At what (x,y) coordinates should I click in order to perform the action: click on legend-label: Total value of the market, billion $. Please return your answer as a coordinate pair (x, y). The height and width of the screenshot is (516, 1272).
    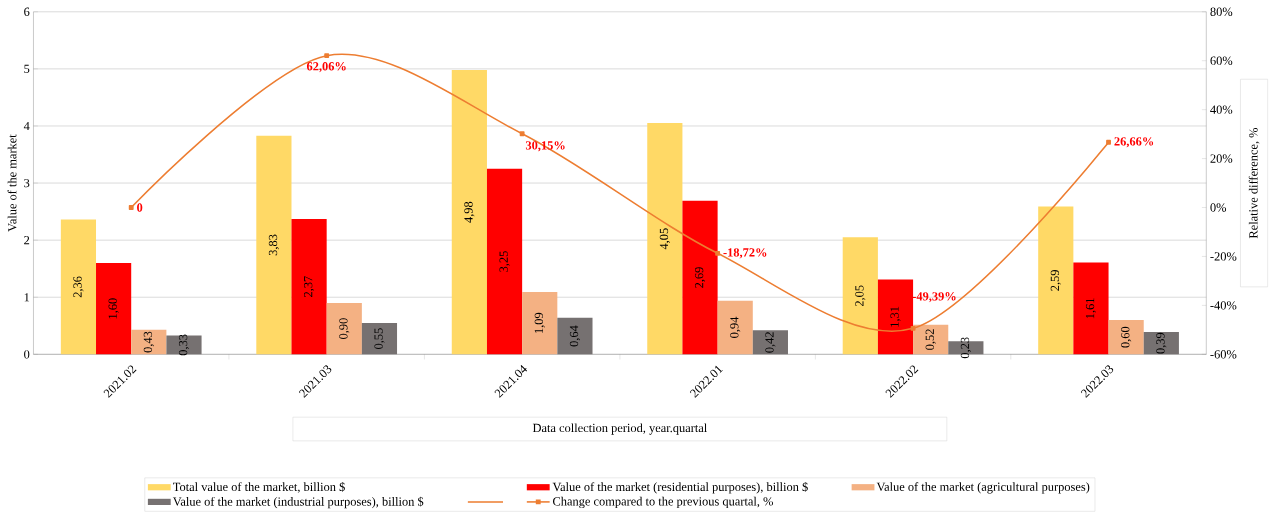
    Looking at the image, I should click on (259, 488).